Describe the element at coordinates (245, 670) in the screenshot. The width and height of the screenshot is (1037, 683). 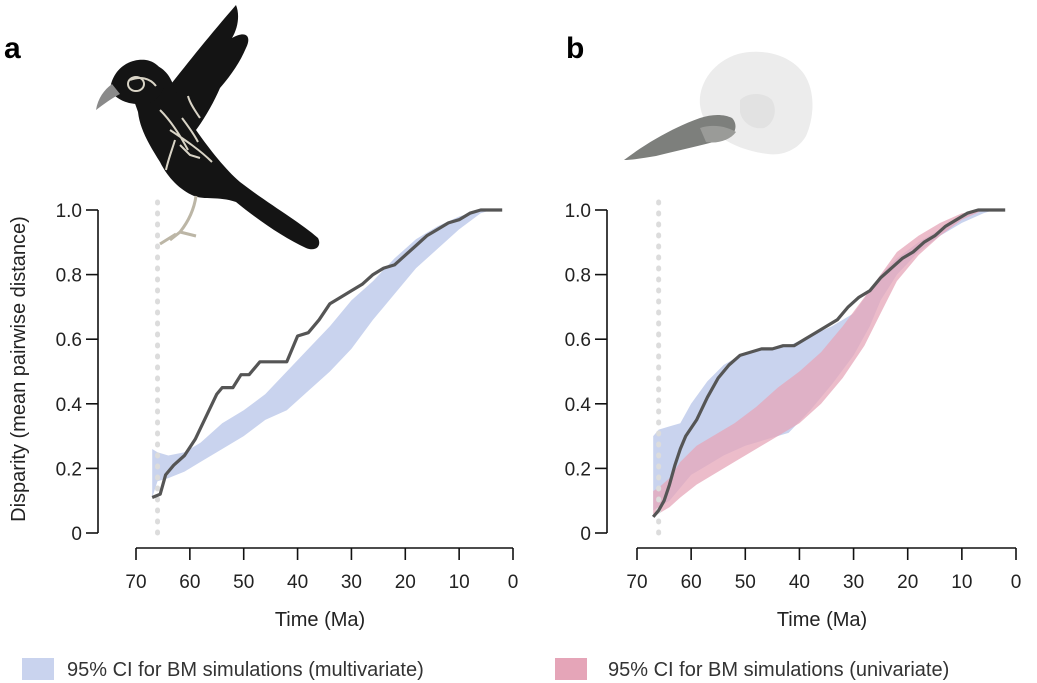
I see `legend-label-multivariate: 95% CI for BM simulations (multivariate)` at that location.